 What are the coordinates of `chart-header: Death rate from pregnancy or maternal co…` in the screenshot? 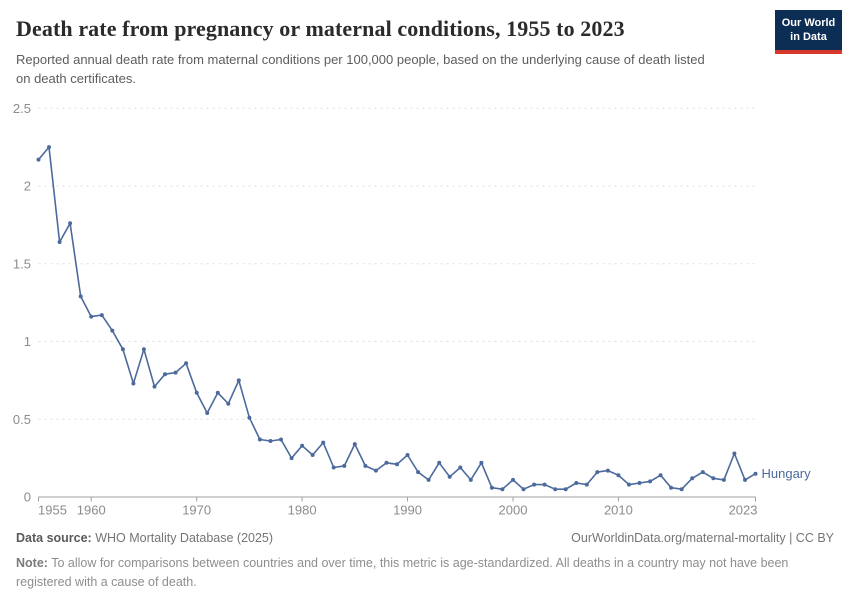 It's located at (391, 52).